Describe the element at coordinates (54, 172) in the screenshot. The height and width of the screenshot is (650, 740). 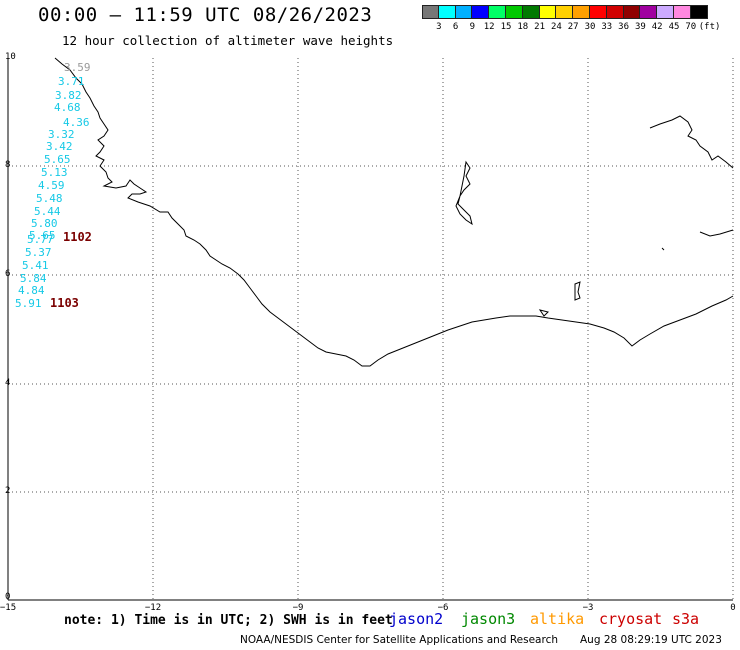
I see `wave-height-label: 5.13` at that location.